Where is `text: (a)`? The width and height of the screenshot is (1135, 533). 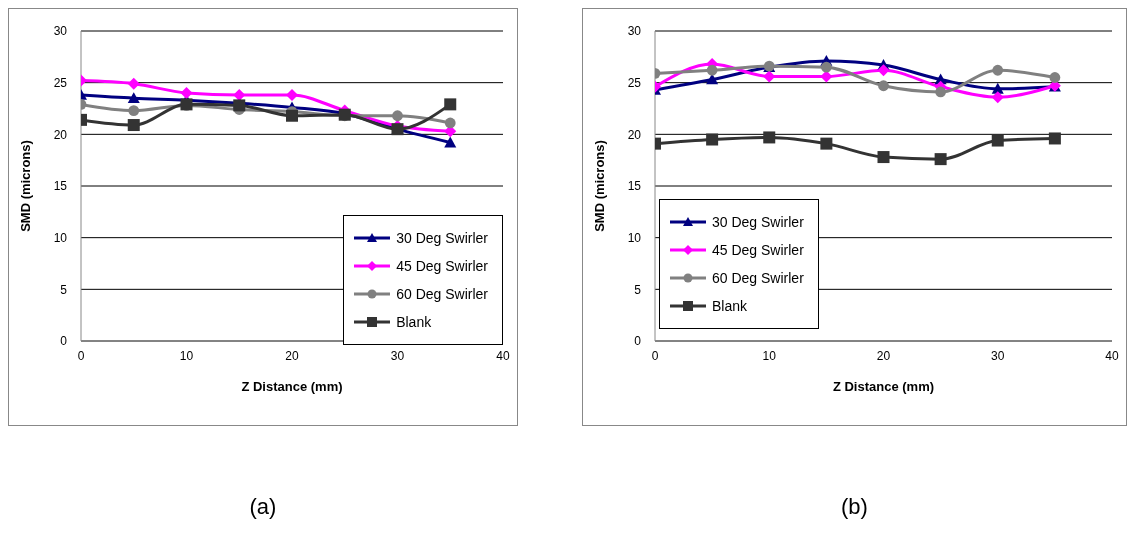 text: (a) is located at coordinates (263, 507).